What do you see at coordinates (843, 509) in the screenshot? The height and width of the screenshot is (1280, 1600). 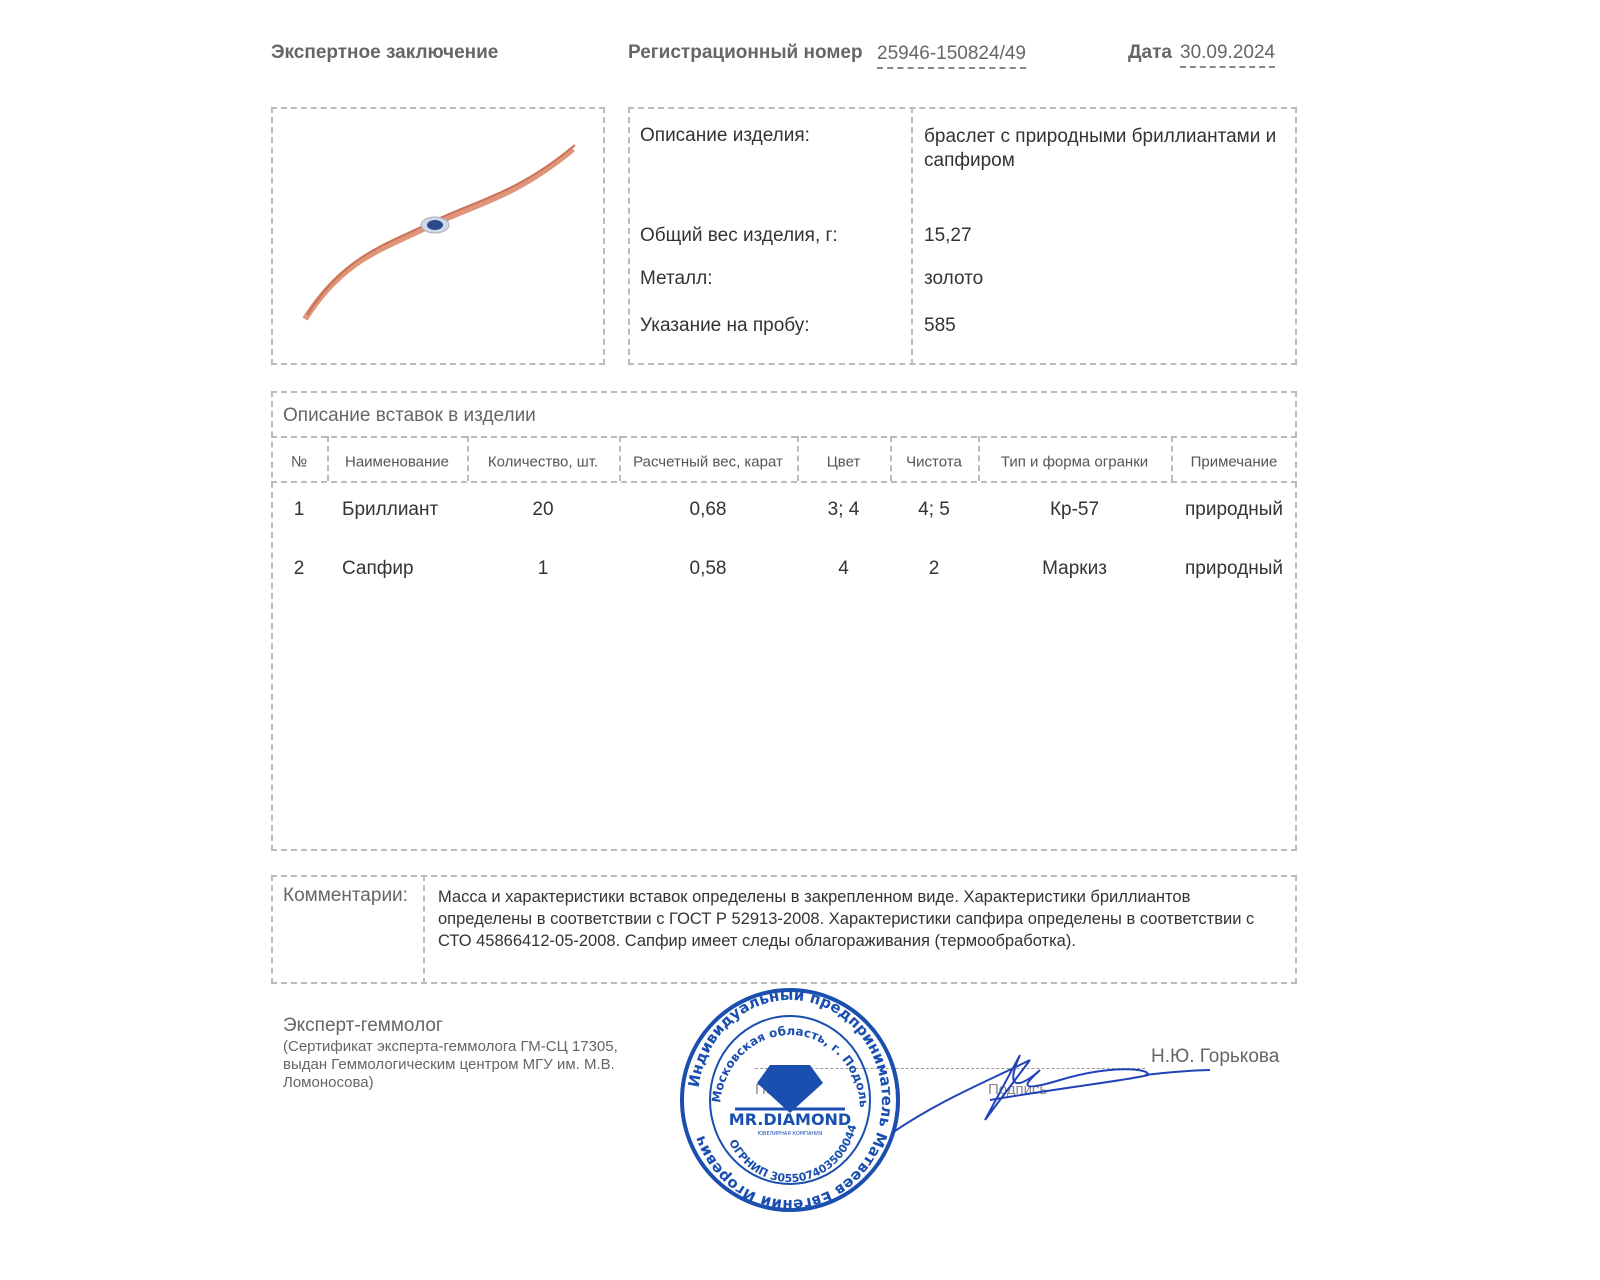 I see `cell-color: 3; 4` at bounding box center [843, 509].